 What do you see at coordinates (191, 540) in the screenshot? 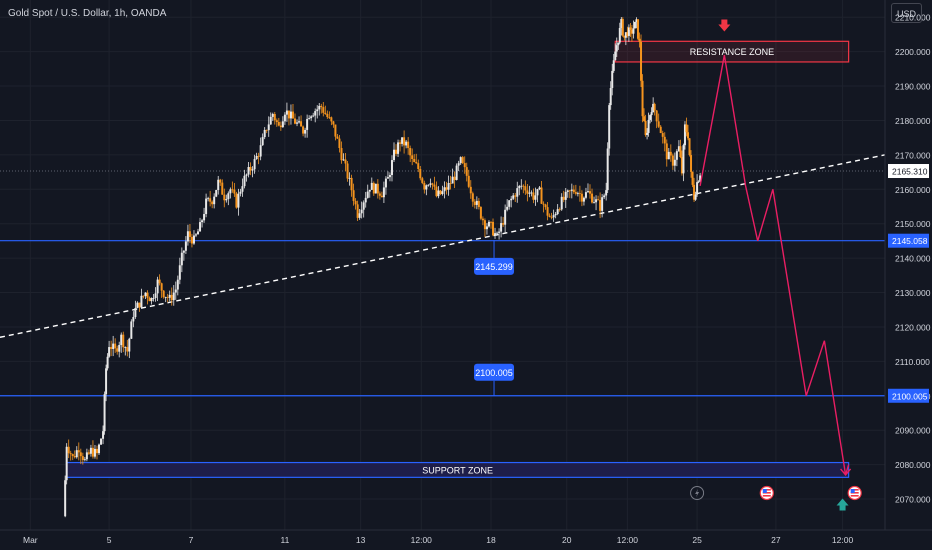
I see `time-tick-label: 7` at bounding box center [191, 540].